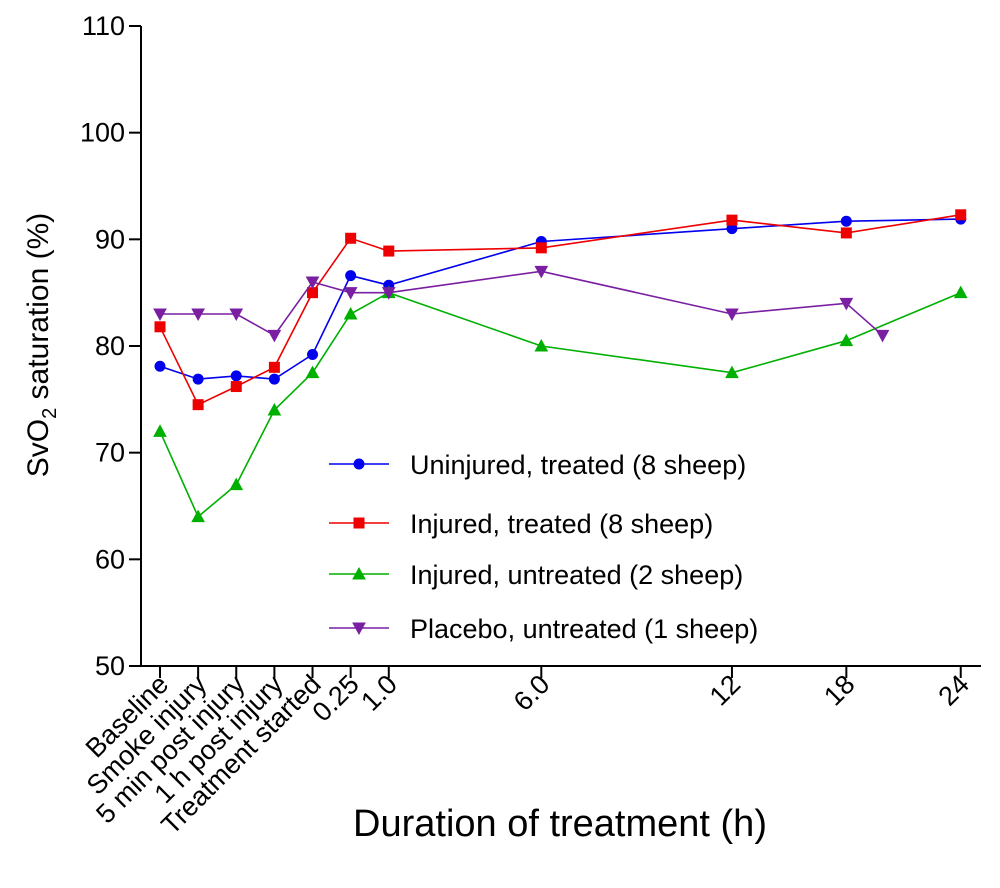 This screenshot has width=1000, height=888. What do you see at coordinates (532, 693) in the screenshot?
I see `x-tick-label: 6.0` at bounding box center [532, 693].